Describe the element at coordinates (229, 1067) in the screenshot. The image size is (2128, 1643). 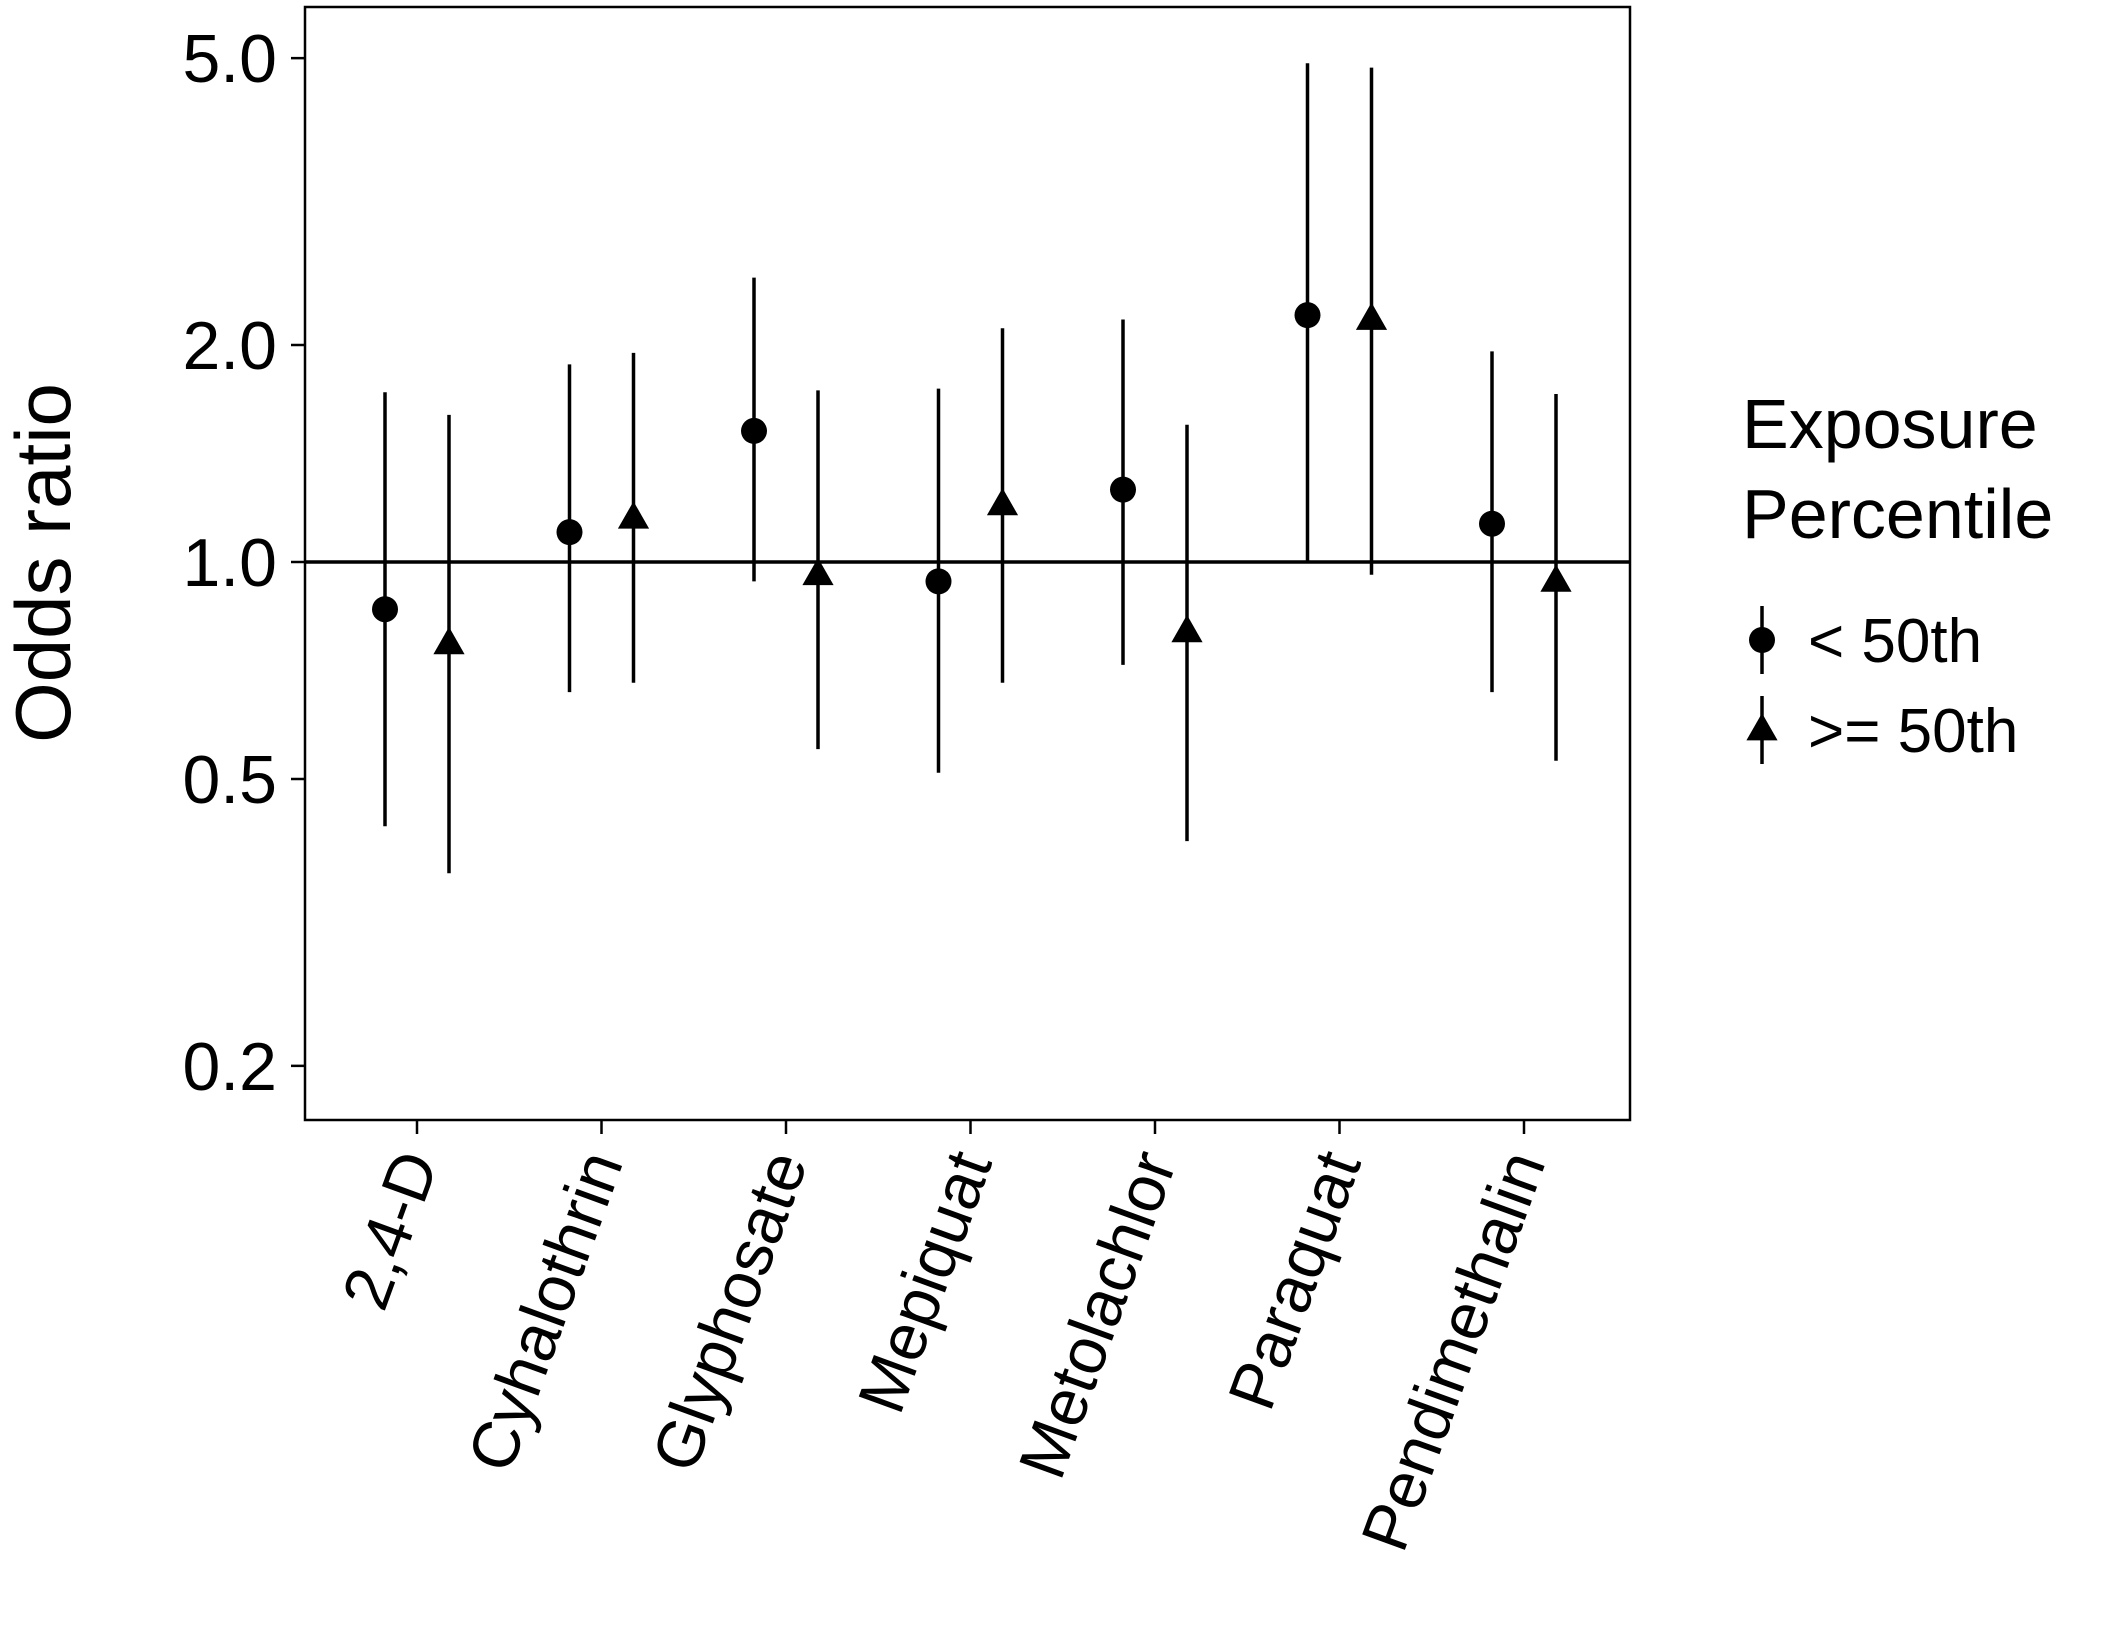
I see `y-tick-label: 0.2` at that location.